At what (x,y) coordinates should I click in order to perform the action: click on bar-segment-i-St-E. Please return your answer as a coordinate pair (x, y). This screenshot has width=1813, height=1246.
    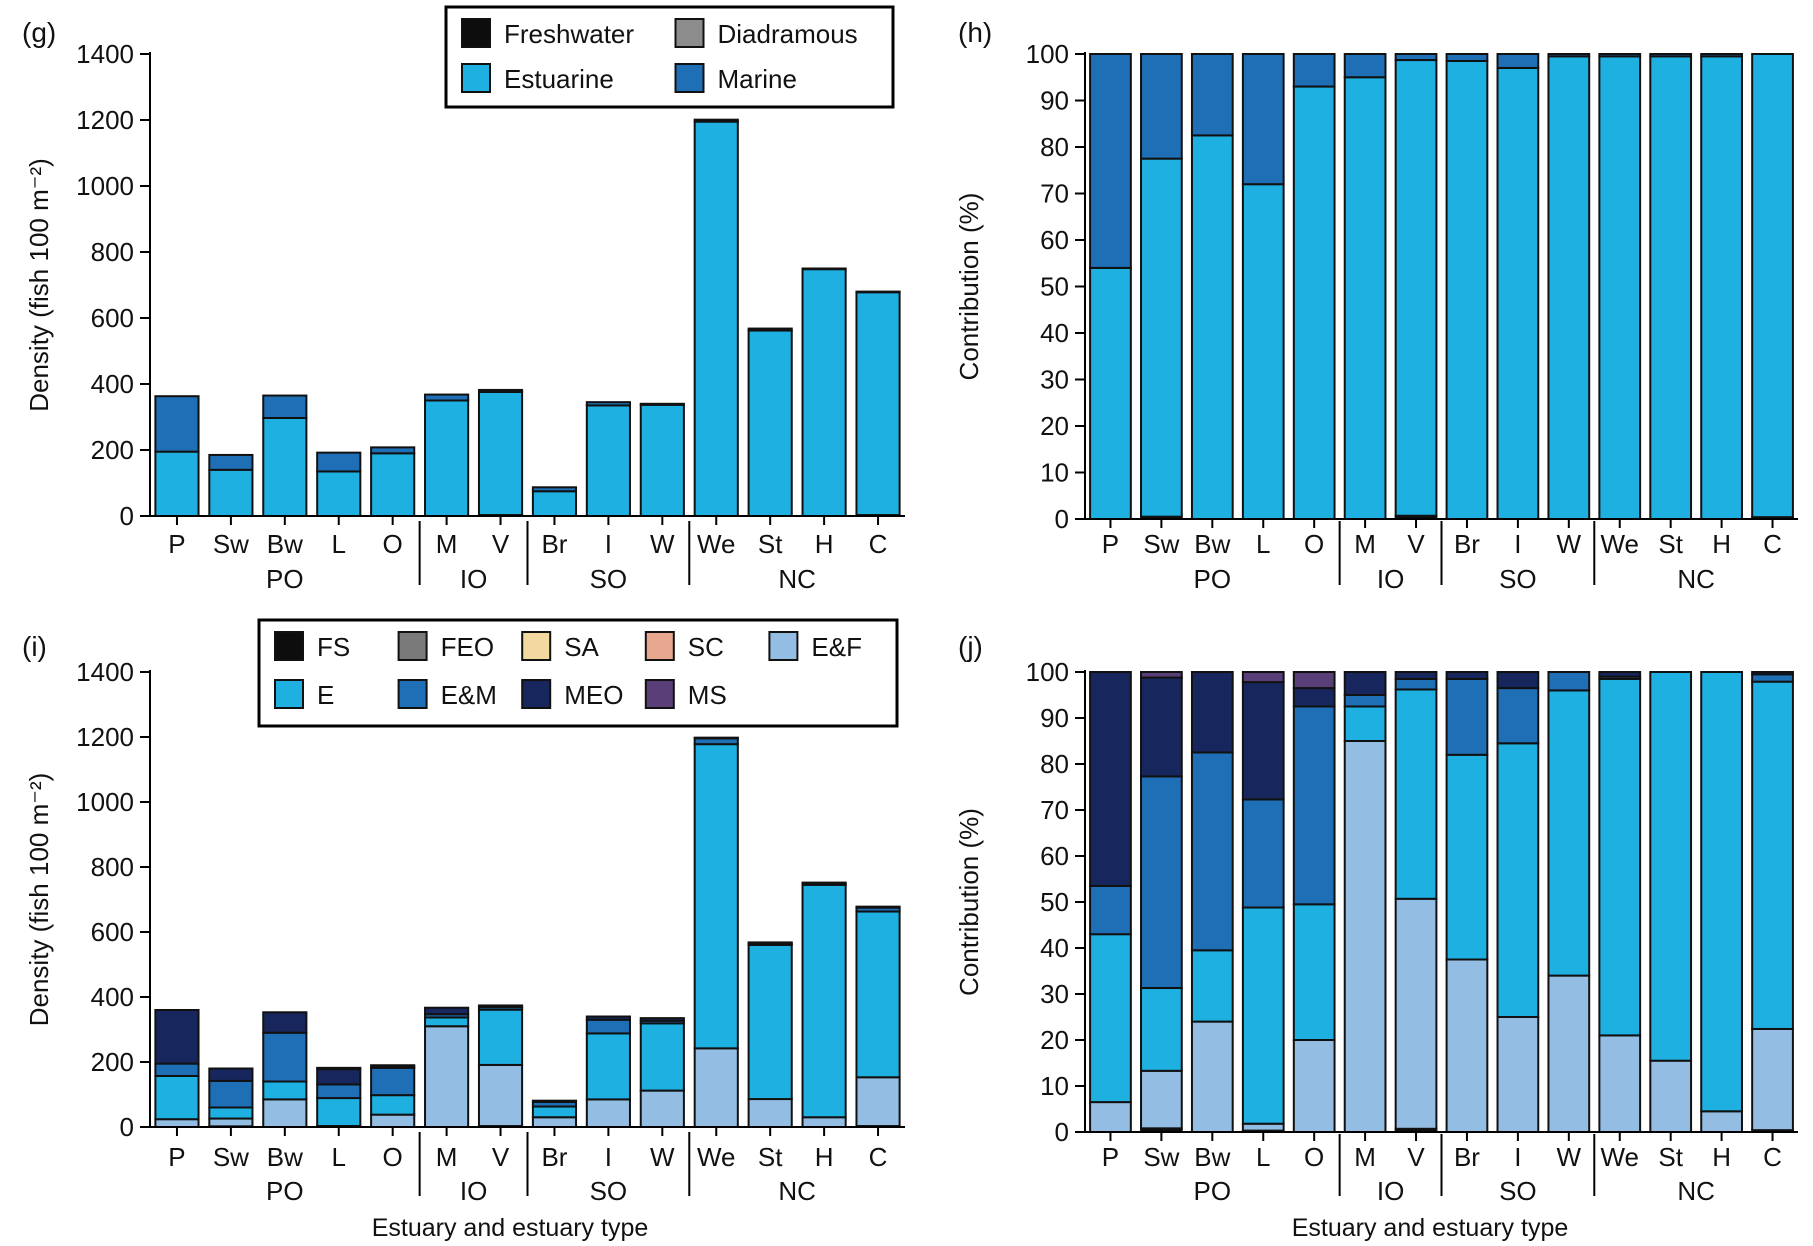
    Looking at the image, I should click on (770, 1022).